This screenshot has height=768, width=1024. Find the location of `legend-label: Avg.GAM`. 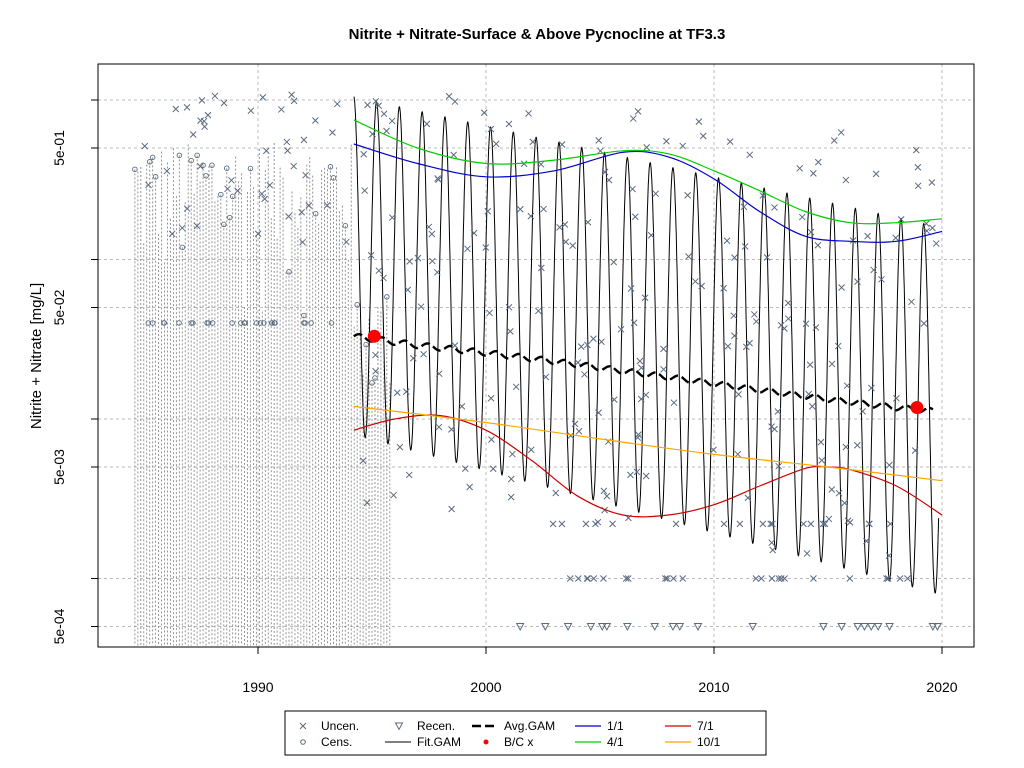

legend-label: Avg.GAM is located at coordinates (529, 726).